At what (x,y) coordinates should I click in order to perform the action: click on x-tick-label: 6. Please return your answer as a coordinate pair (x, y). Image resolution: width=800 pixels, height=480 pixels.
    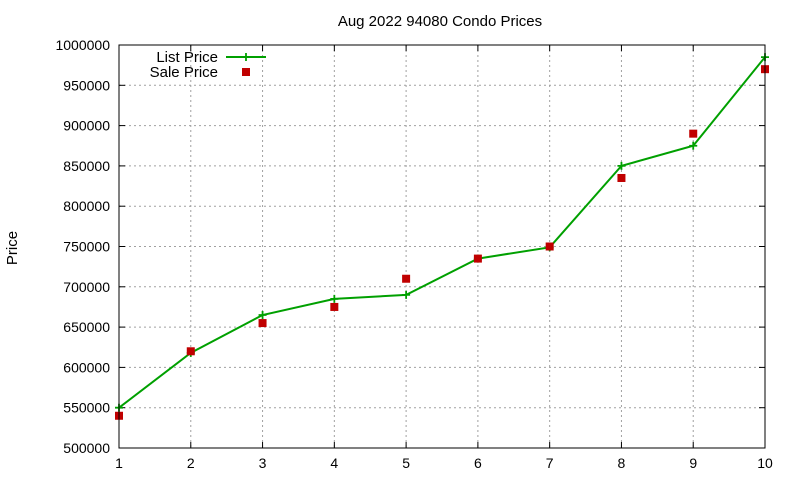
    Looking at the image, I should click on (478, 463).